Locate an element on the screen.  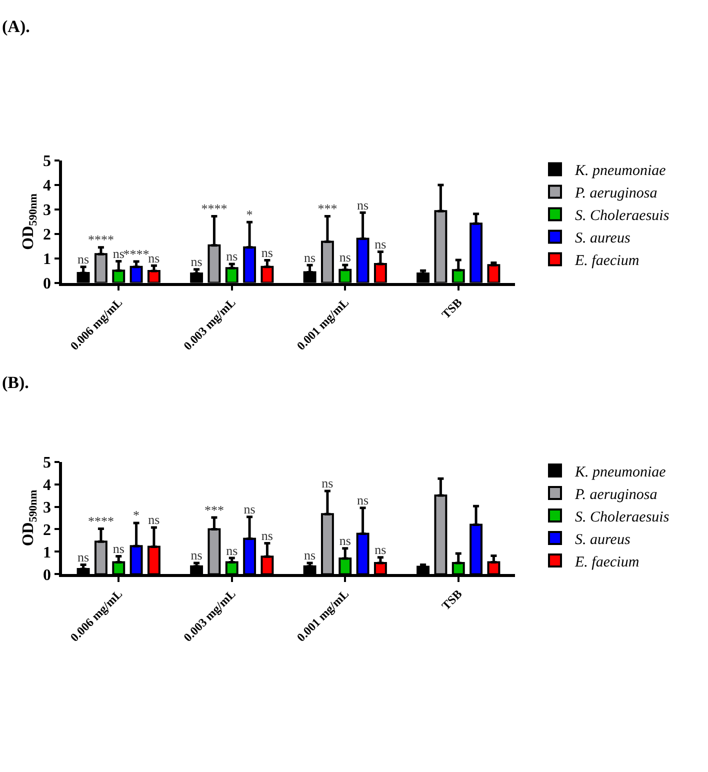
chart-title: (A). is located at coordinates (16, 26).